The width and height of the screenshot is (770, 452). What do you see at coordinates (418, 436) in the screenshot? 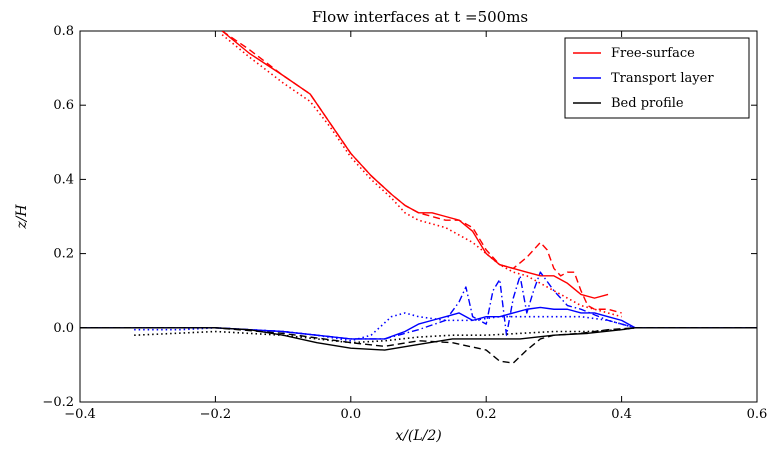
I see `x-axis-label: x/(L/2)` at bounding box center [418, 436].